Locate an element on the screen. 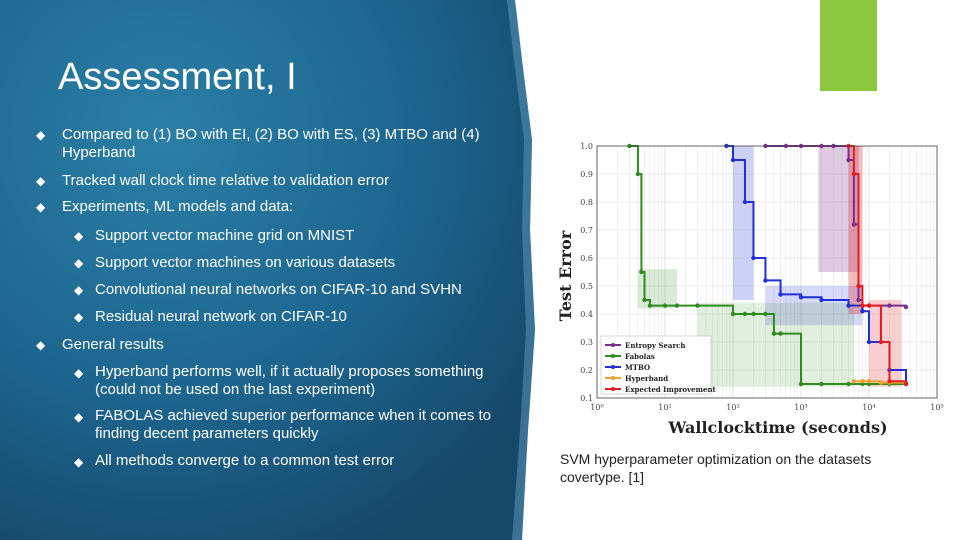 The width and height of the screenshot is (960, 540). green-accent-bar is located at coordinates (848, 45).